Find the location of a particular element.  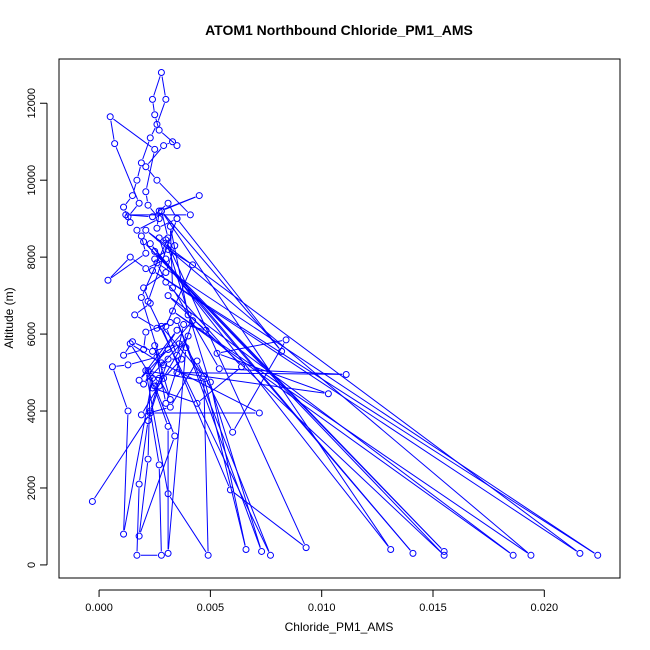

x-tick-label: 0.000 is located at coordinates (99, 608).